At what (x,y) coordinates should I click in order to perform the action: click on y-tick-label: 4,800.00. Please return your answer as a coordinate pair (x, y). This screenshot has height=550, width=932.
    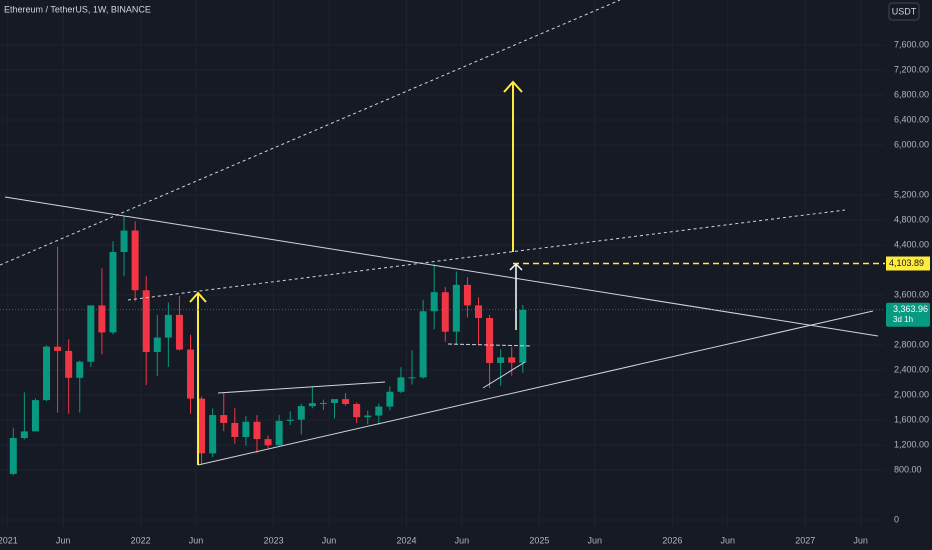
    Looking at the image, I should click on (911, 219).